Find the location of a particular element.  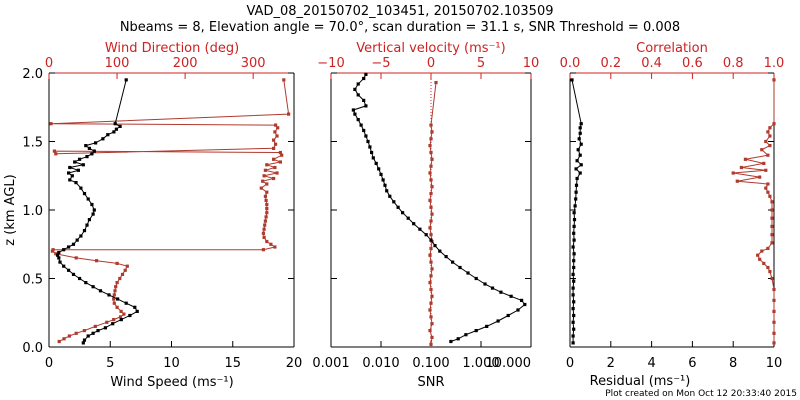

bottom-tick-label: 0.100 is located at coordinates (430, 363).